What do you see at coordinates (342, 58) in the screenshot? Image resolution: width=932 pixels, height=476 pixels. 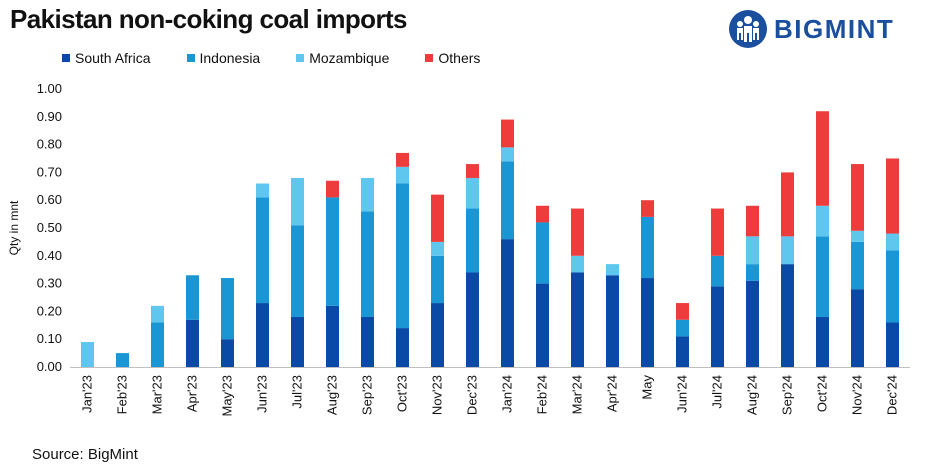 I see `legend-item-mozambique: Mozambique` at bounding box center [342, 58].